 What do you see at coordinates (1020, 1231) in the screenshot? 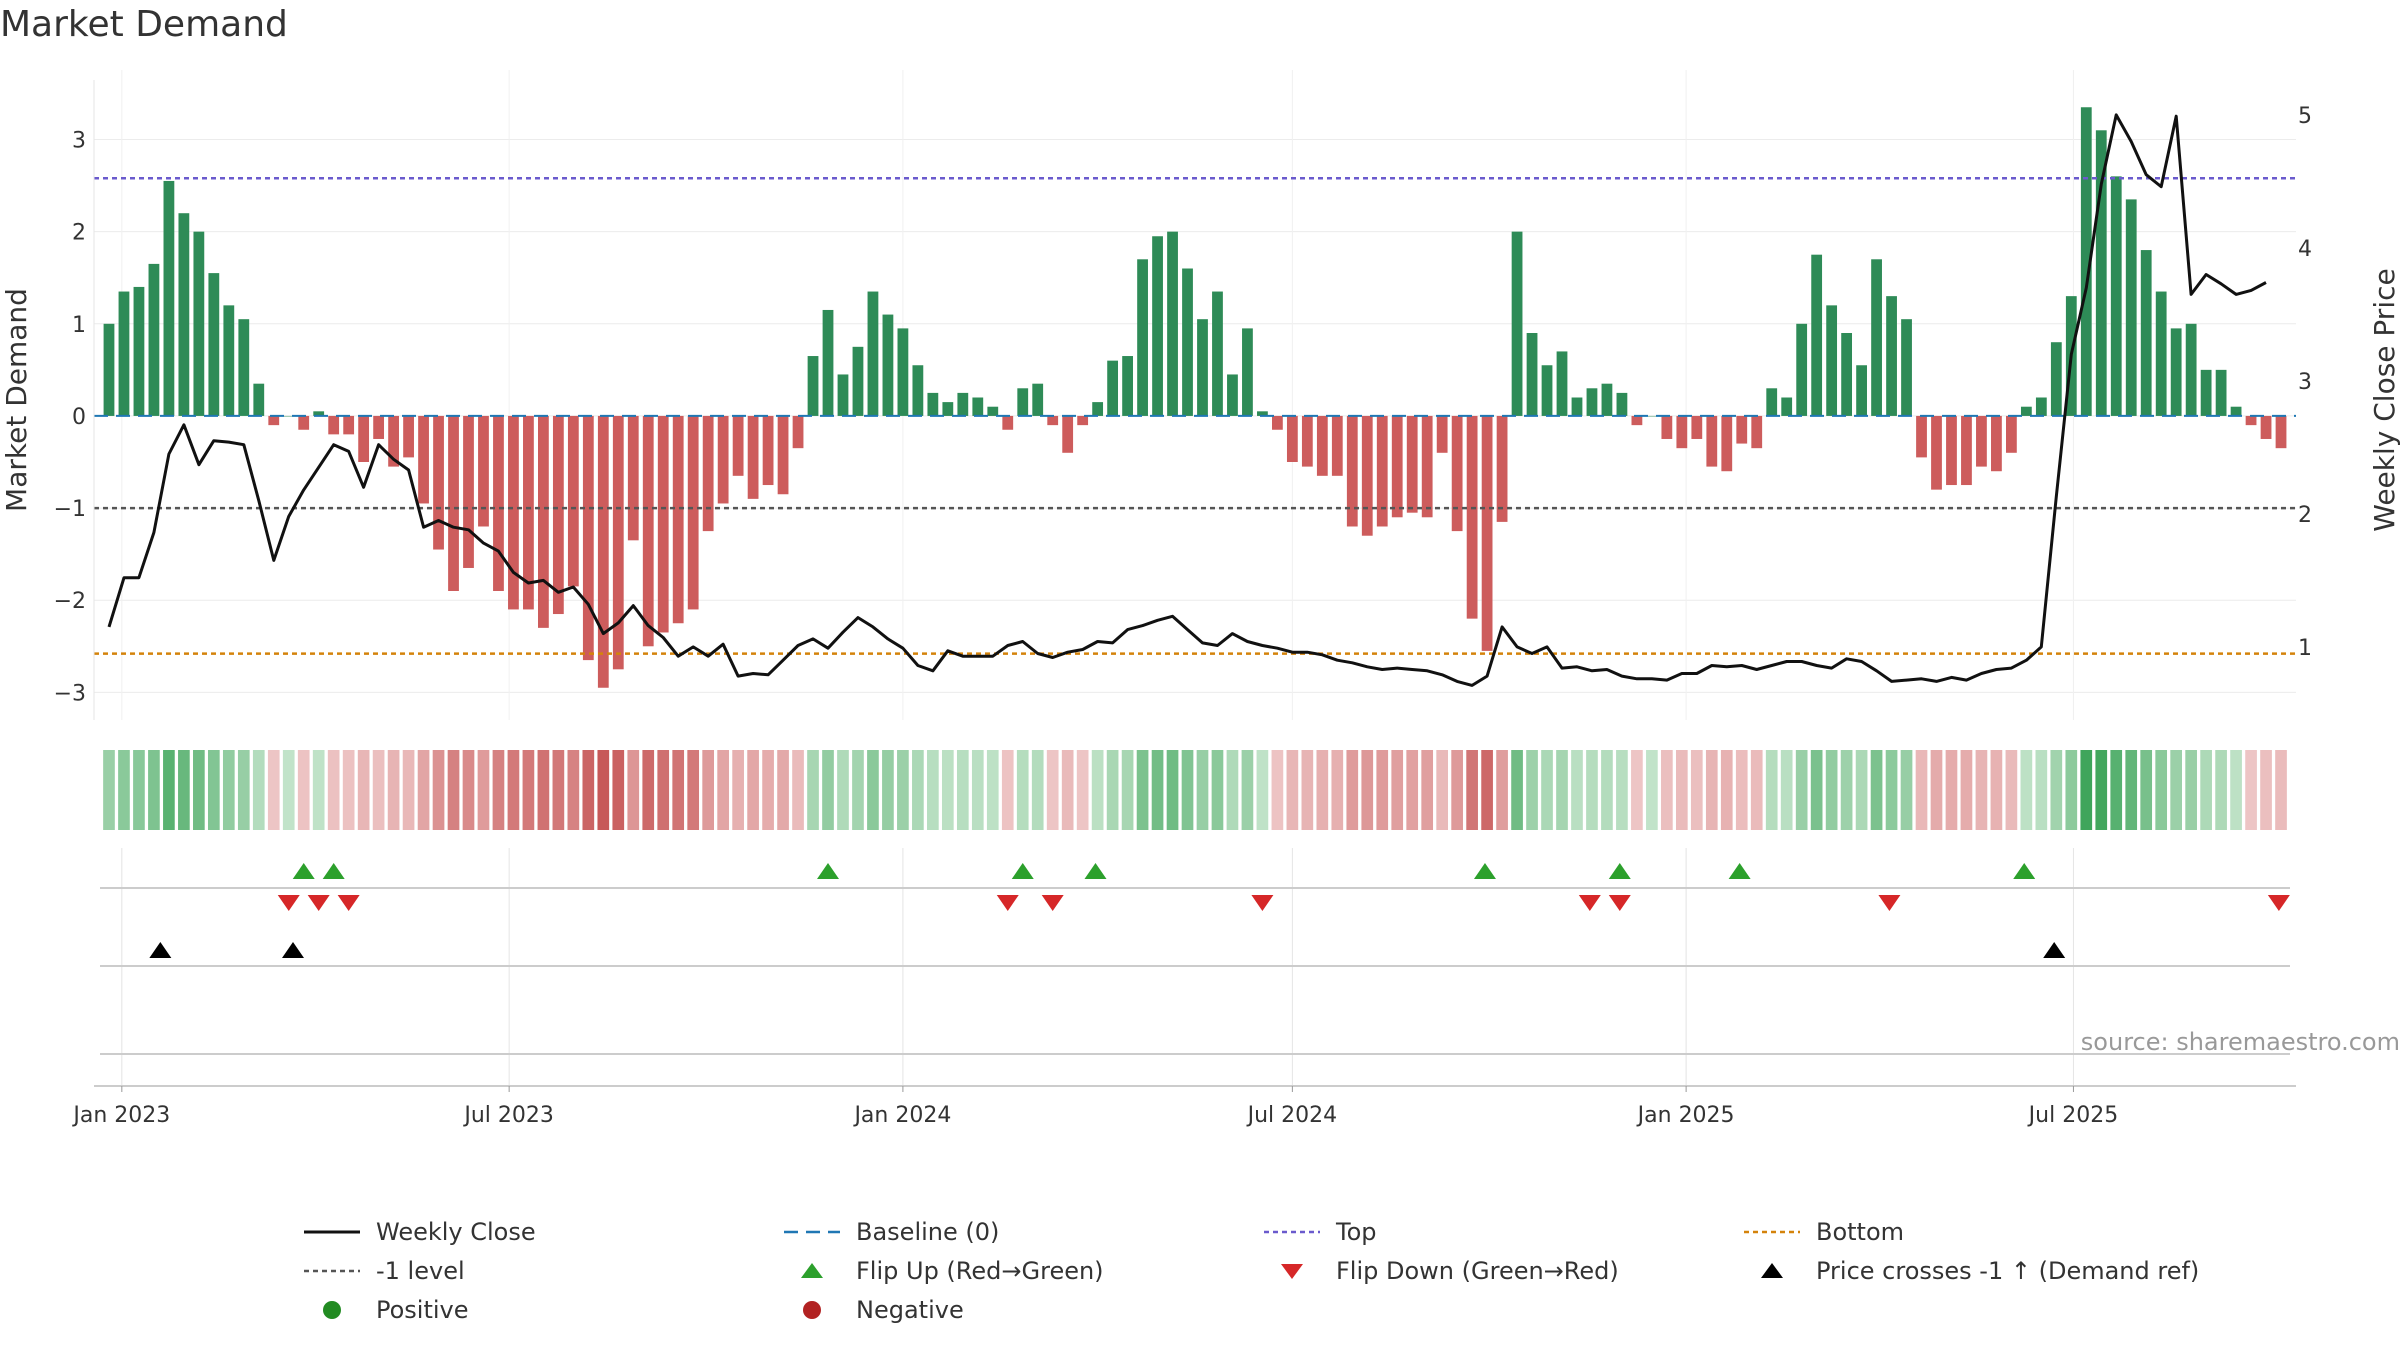
I see `legend-item-baseline: Baseline (0)` at bounding box center [1020, 1231].